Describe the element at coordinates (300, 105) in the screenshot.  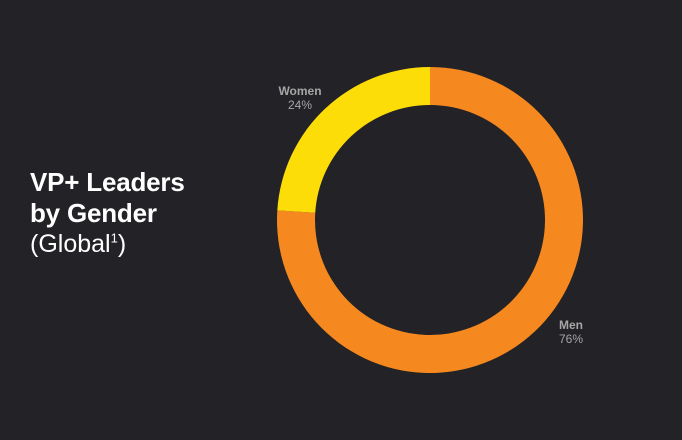
I see `women-label-value: 24%` at that location.